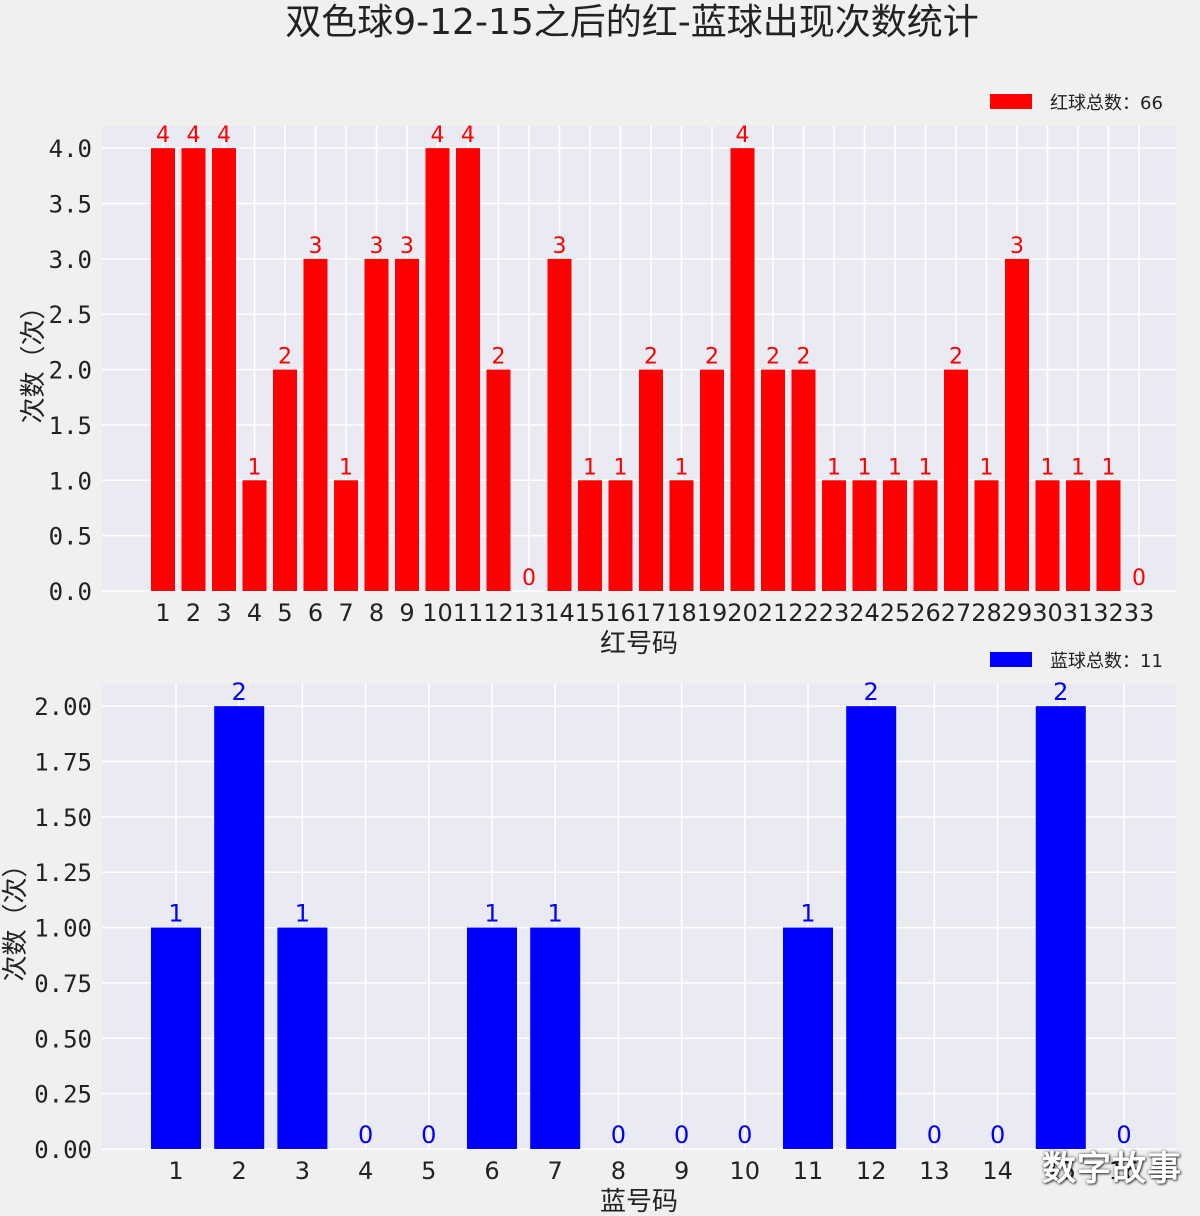 The image size is (1200, 1216). What do you see at coordinates (34, 358) in the screenshot?
I see `red-y-axis-label: 次数（次）` at bounding box center [34, 358].